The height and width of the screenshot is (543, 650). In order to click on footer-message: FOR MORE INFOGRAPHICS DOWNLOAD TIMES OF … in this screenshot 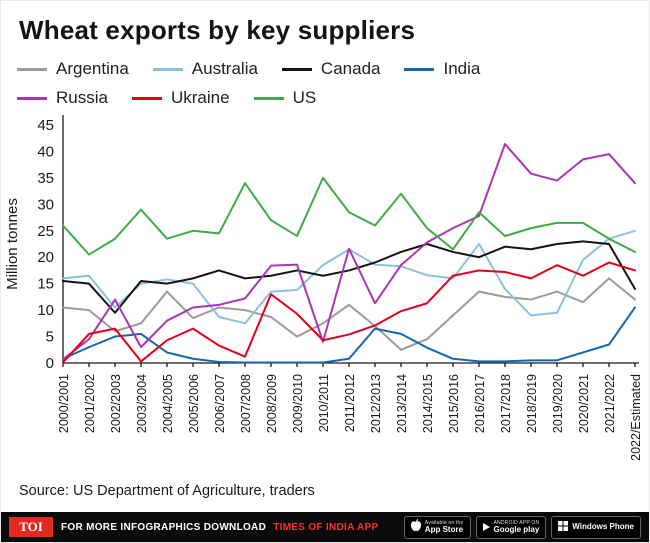, I will do `click(219, 527)`.